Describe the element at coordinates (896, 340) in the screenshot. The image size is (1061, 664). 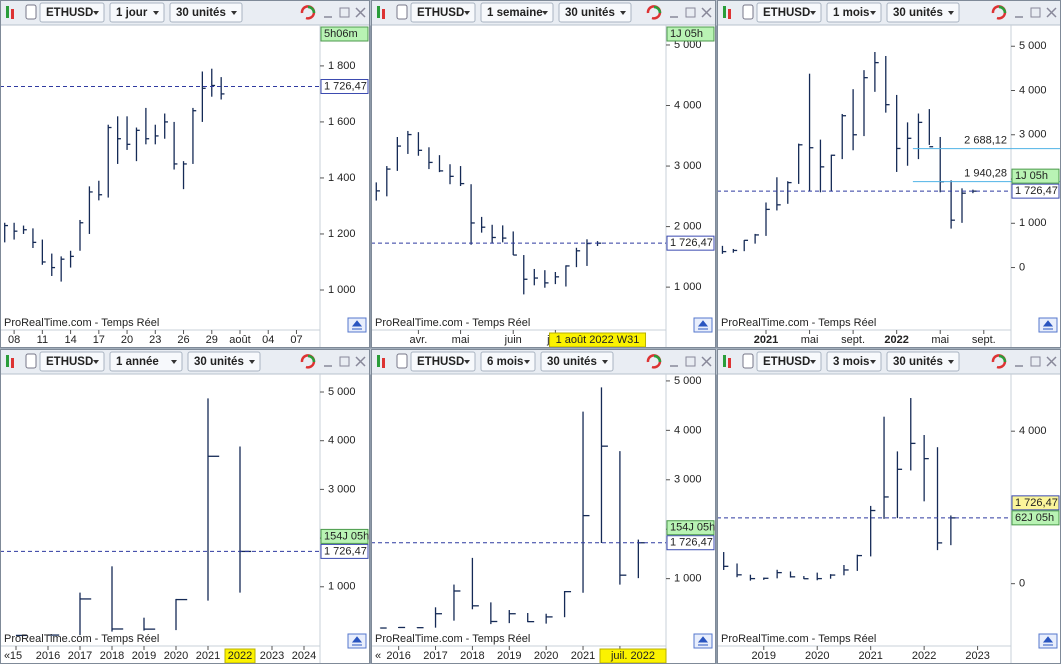
I see `x-tick-label: 2022` at that location.